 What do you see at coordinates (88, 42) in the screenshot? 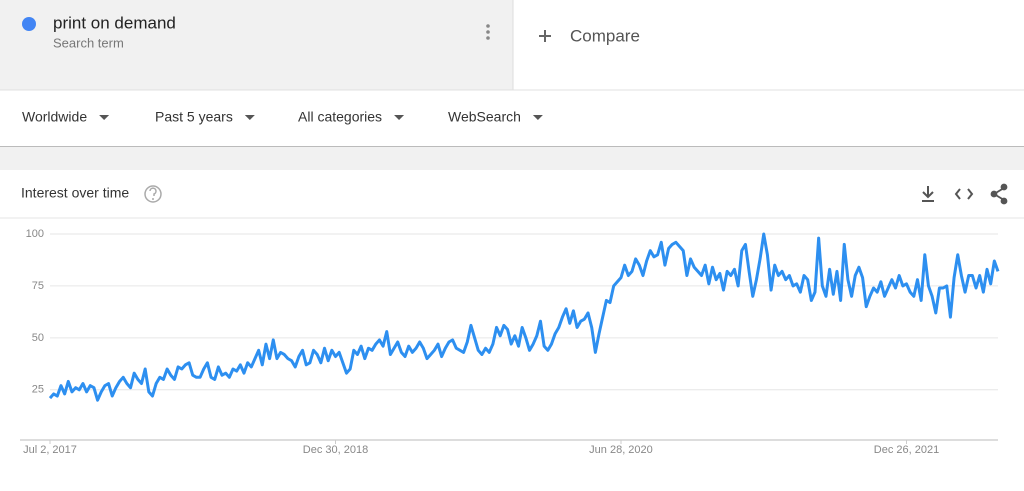
I see `term-subtitle: Search term` at bounding box center [88, 42].